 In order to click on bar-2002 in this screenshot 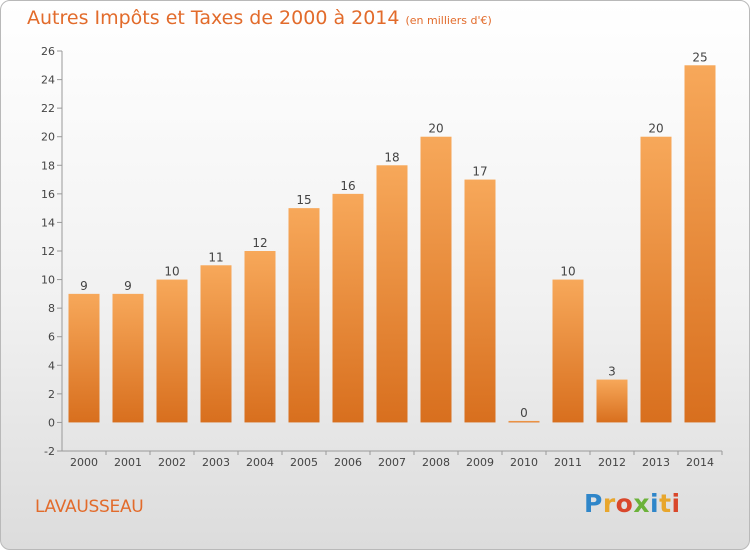, I will do `click(172, 351)`.